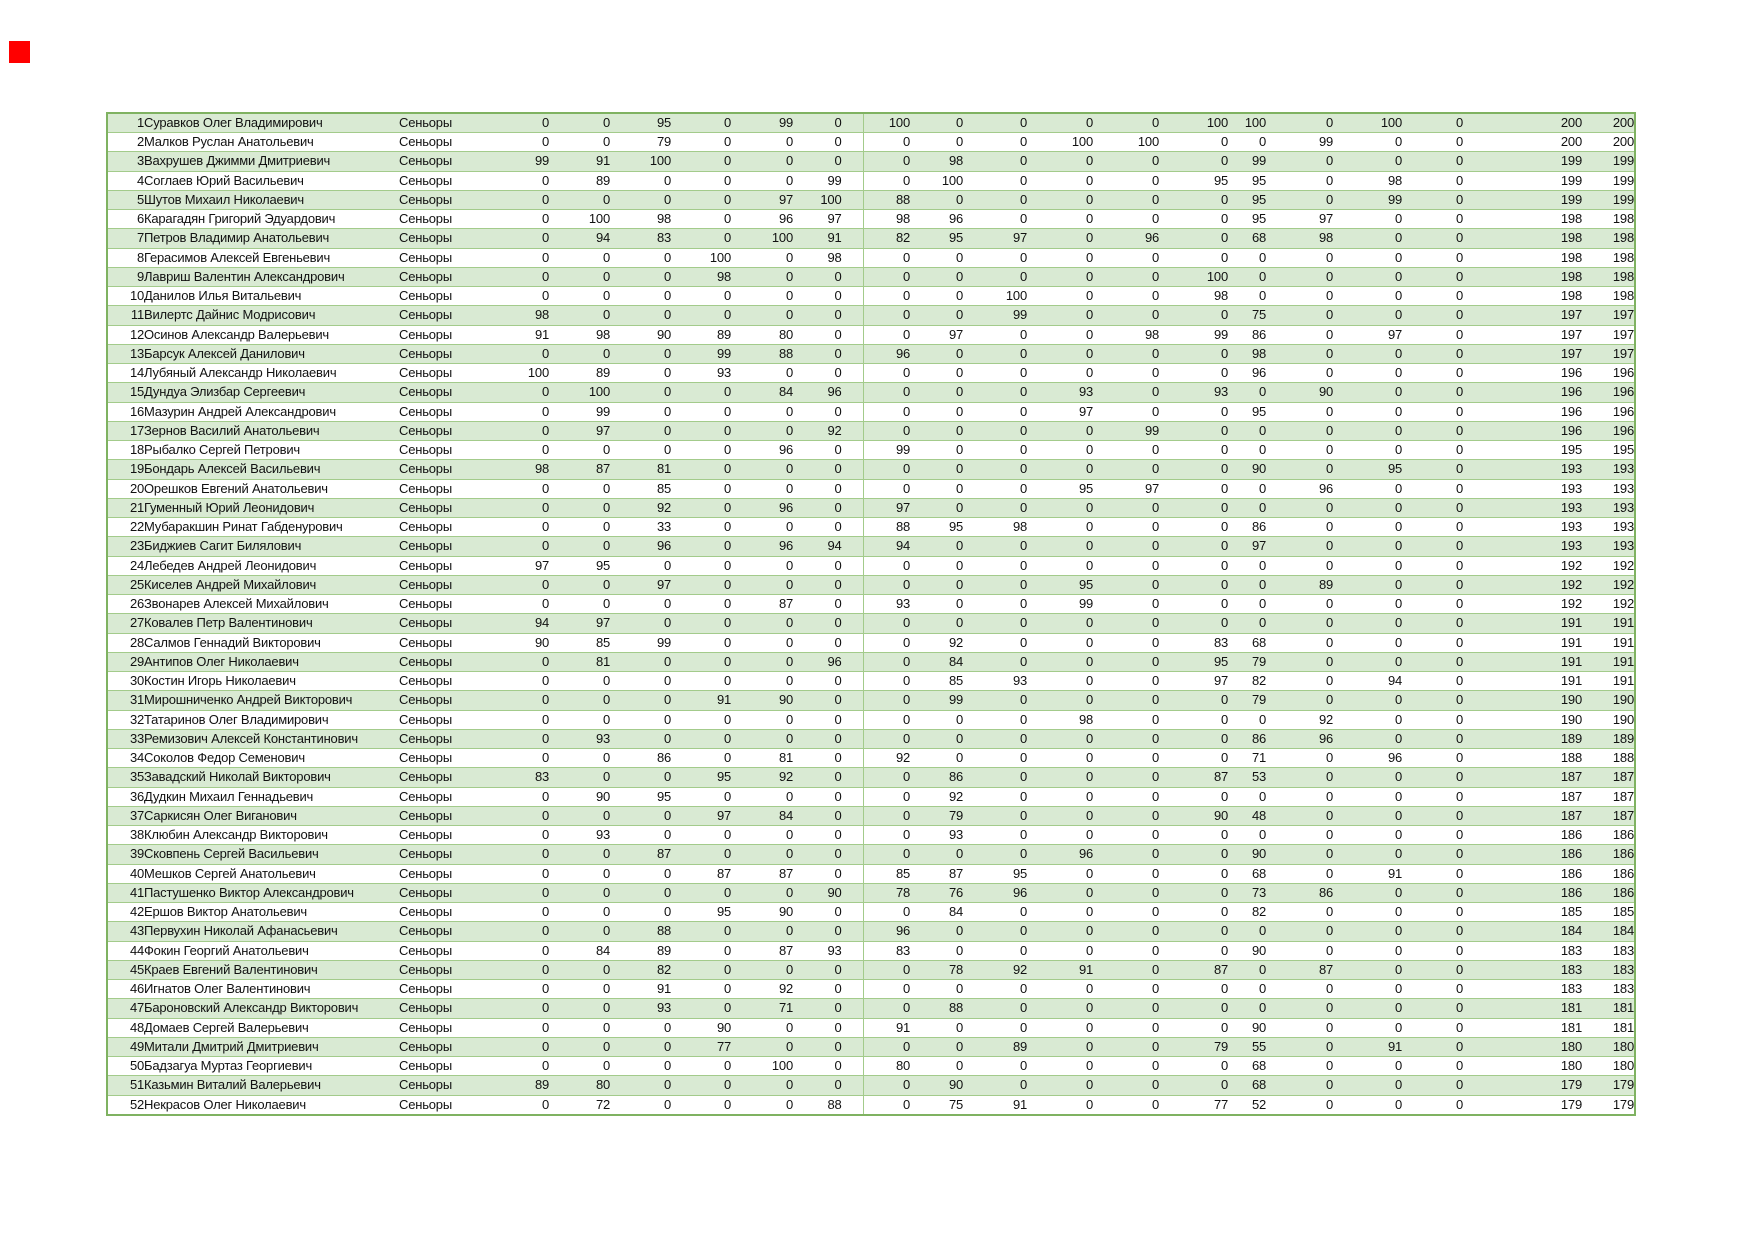 The height and width of the screenshot is (1241, 1755). I want to click on row-number-cell: 14, so click(125, 373).